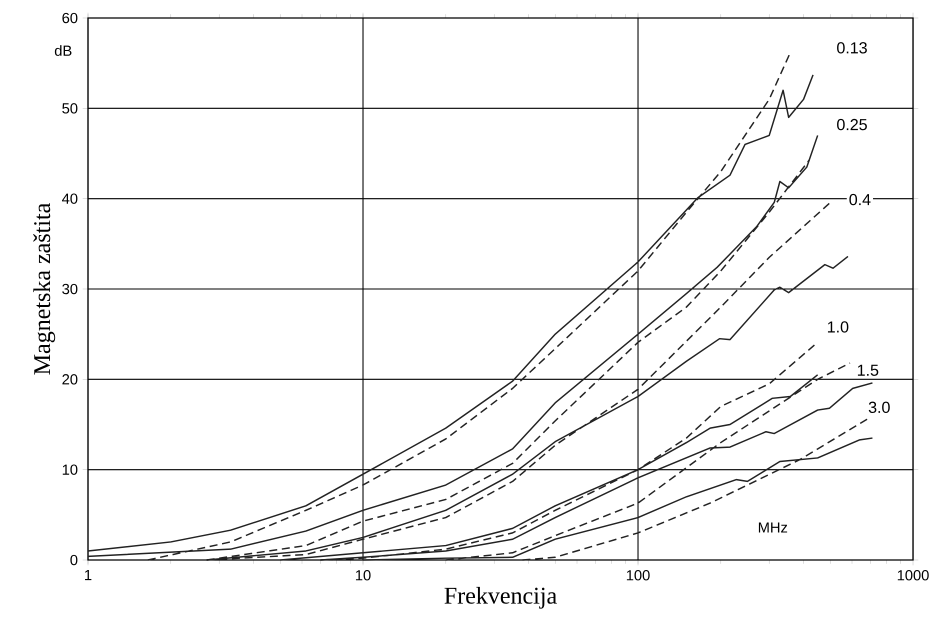 The height and width of the screenshot is (635, 937). Describe the element at coordinates (70, 198) in the screenshot. I see `y-tick-label: 40` at that location.